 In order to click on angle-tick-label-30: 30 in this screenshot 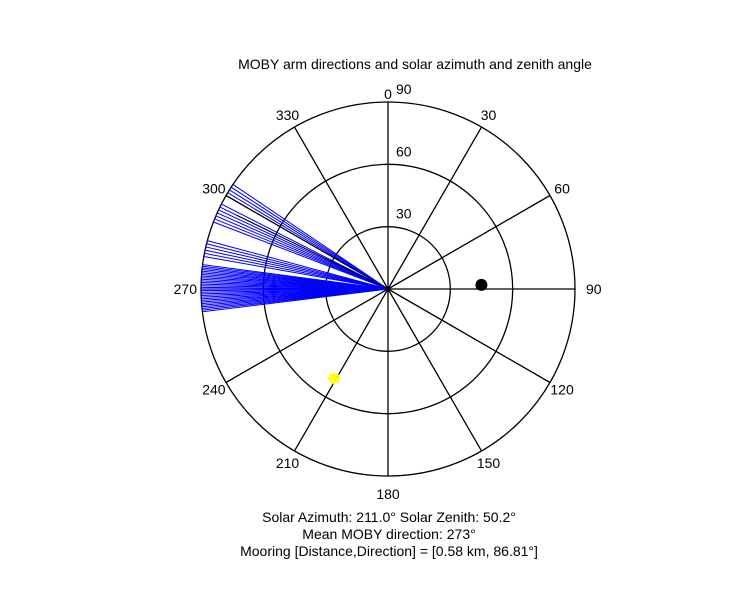, I will do `click(489, 115)`.